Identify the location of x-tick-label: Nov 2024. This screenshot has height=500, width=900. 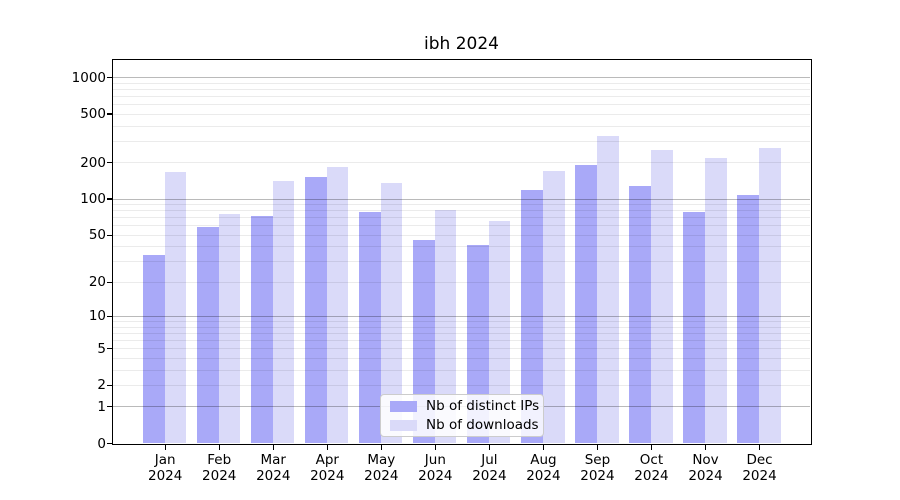
(705, 468).